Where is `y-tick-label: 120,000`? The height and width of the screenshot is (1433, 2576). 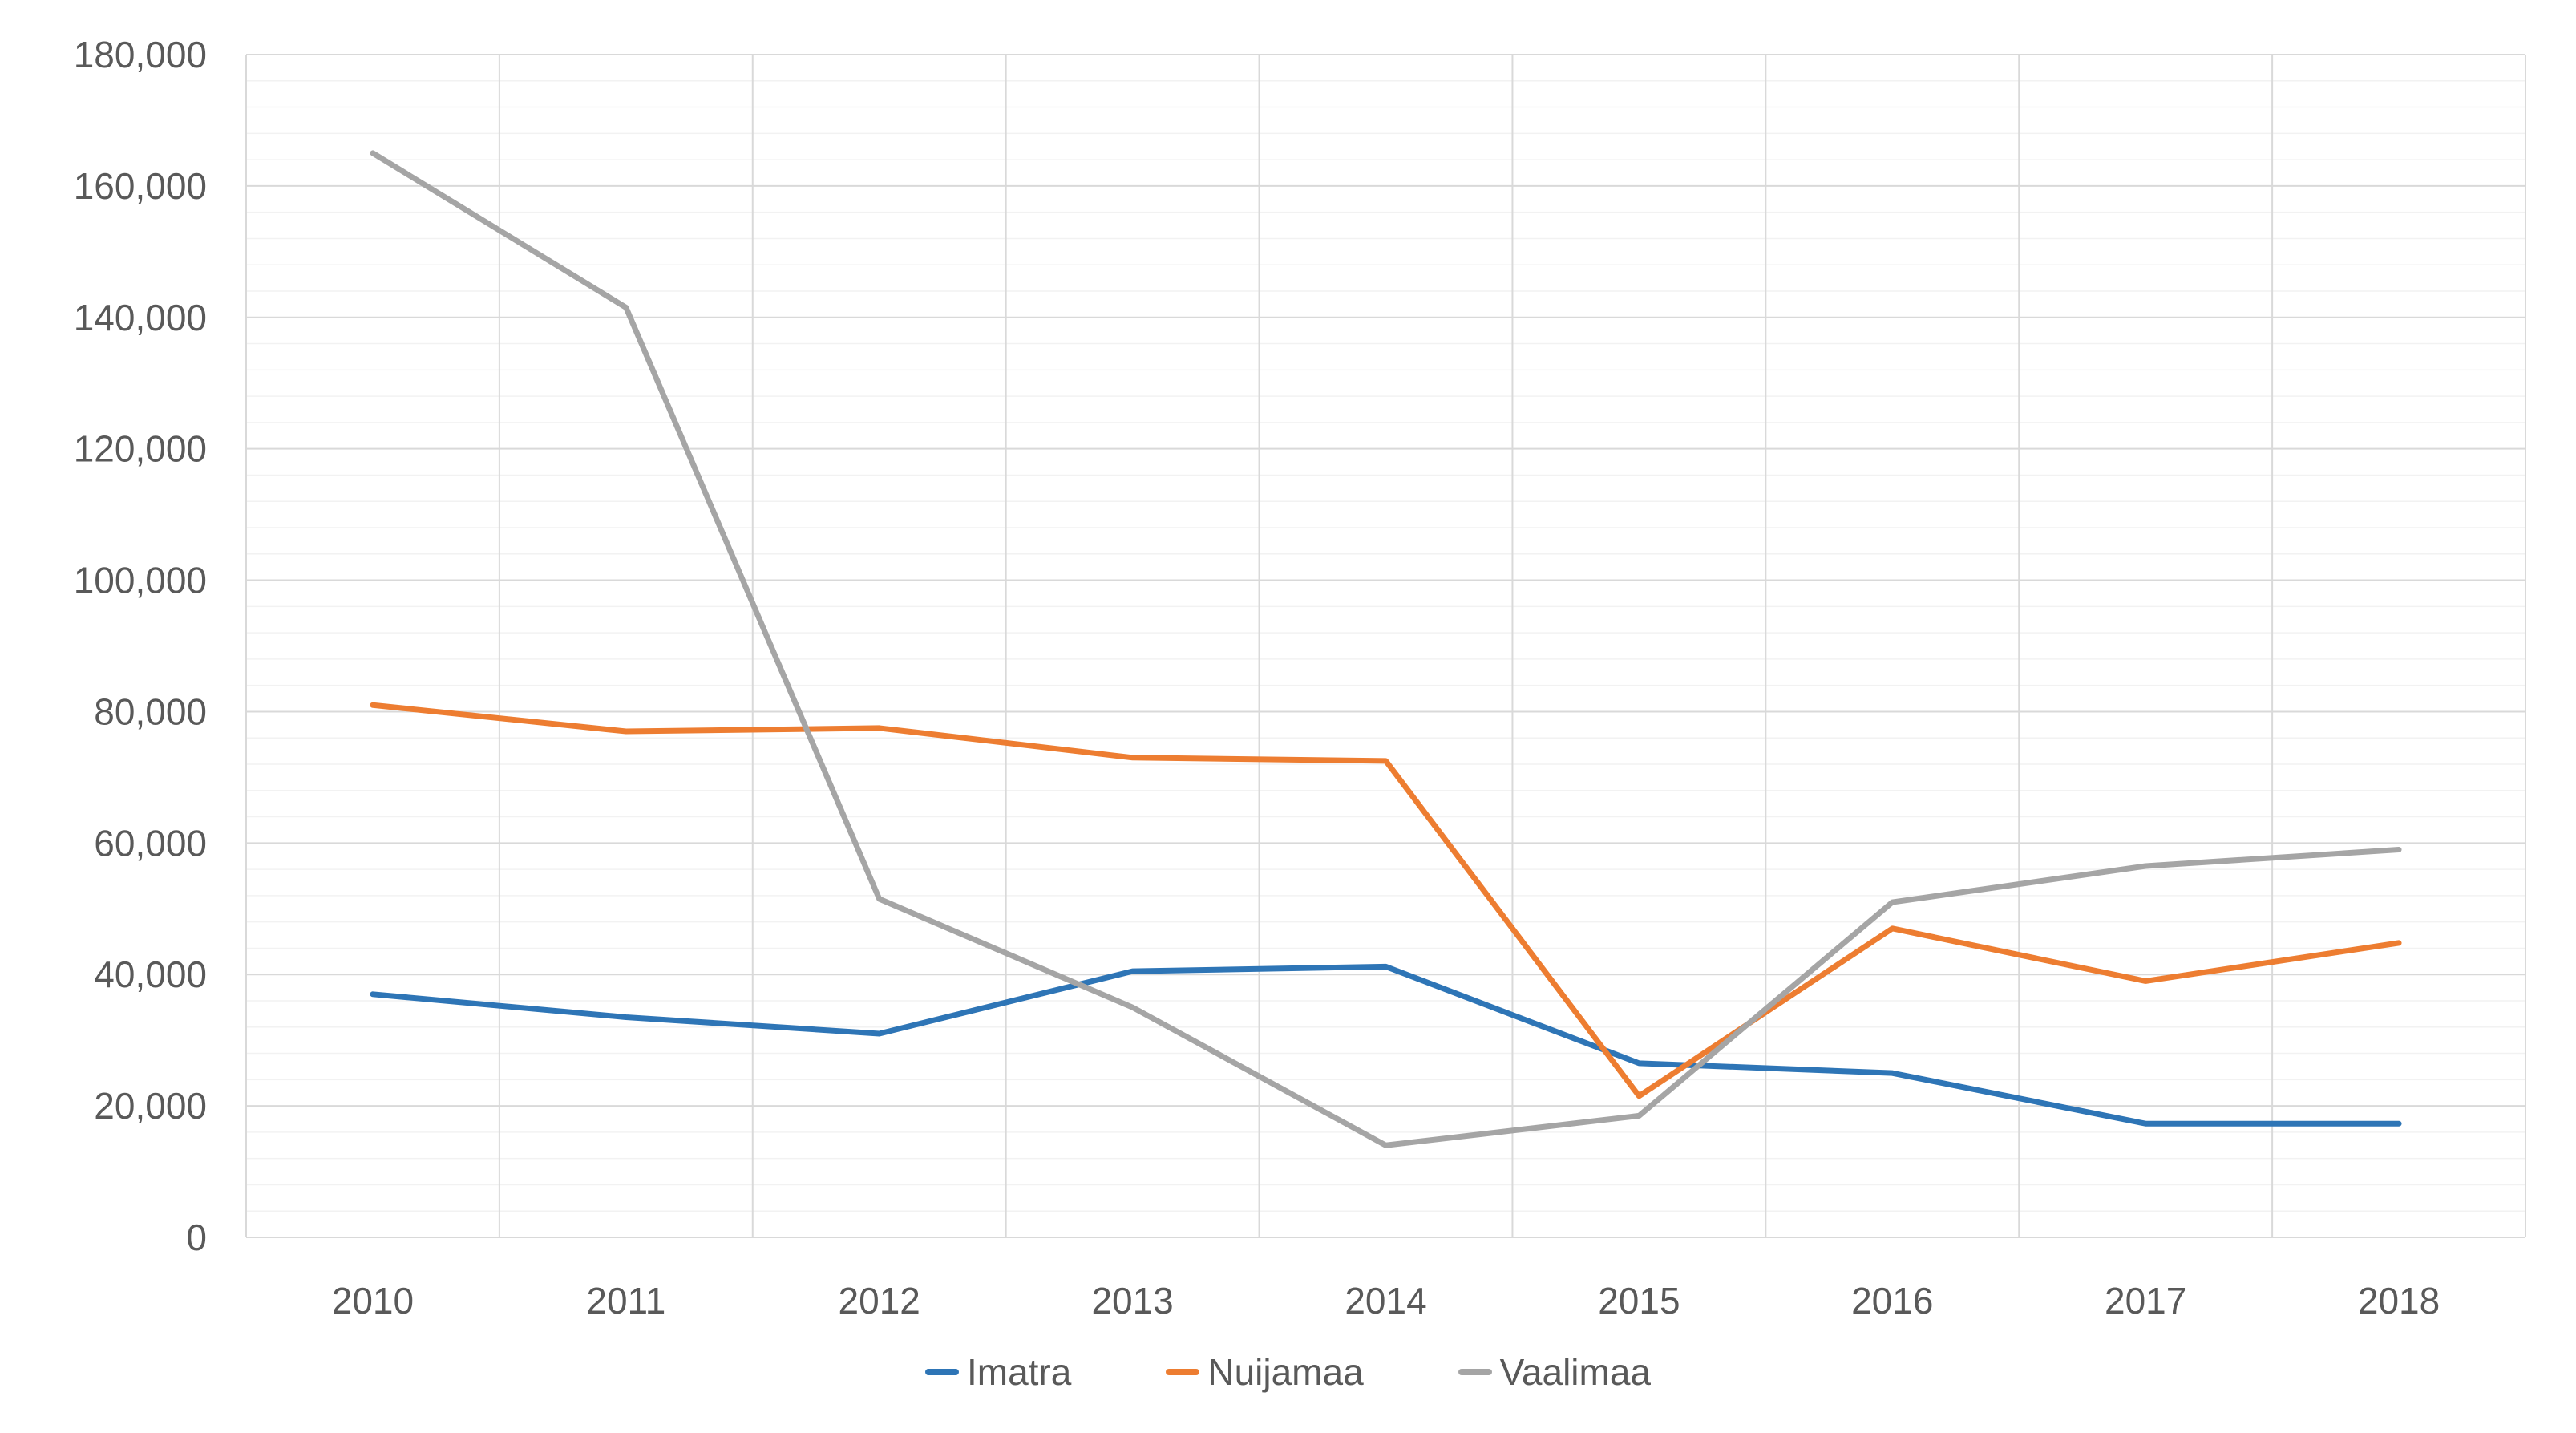 y-tick-label: 120,000 is located at coordinates (140, 449).